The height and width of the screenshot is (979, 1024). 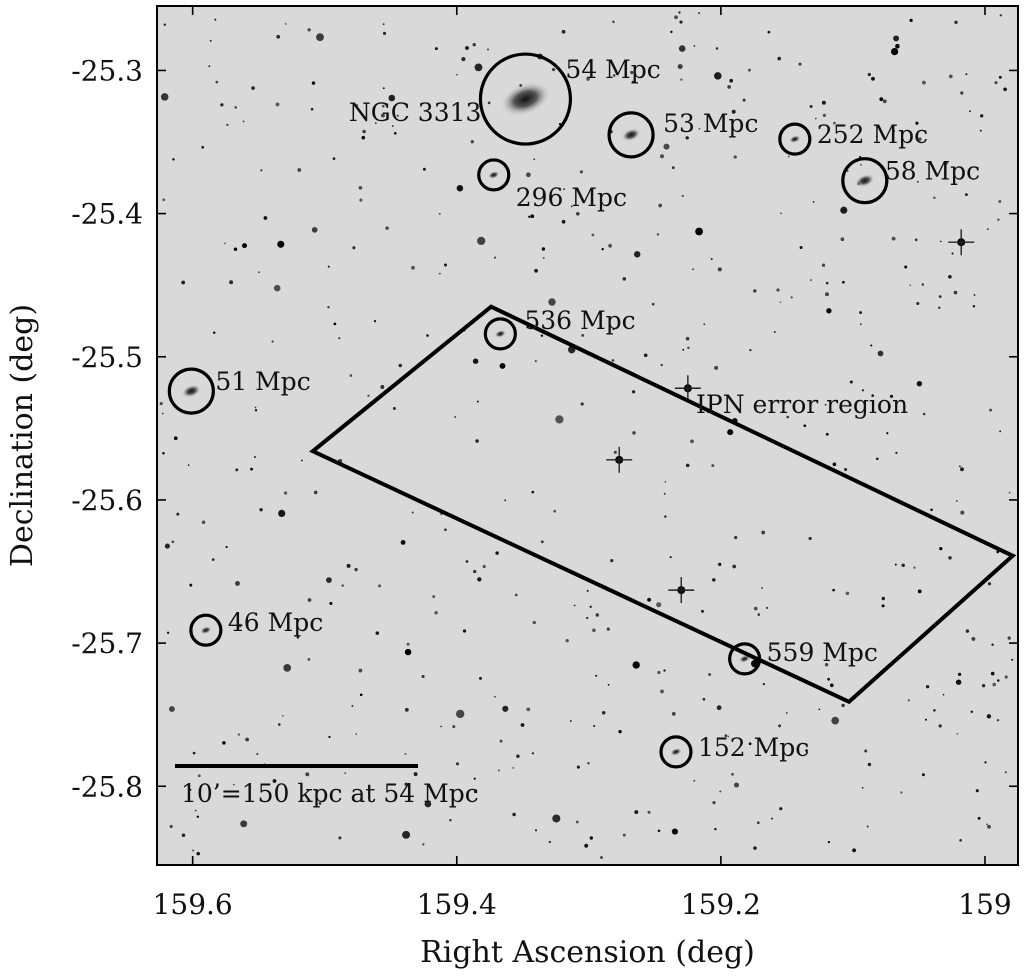 What do you see at coordinates (262, 381) in the screenshot?
I see `galaxy-distance-label: 51 Mpc` at bounding box center [262, 381].